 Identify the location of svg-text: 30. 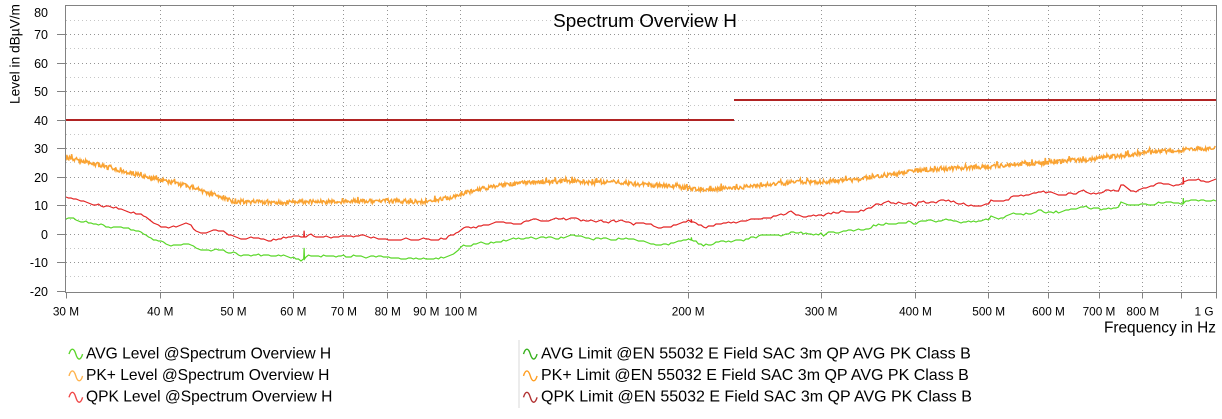
(41, 149).